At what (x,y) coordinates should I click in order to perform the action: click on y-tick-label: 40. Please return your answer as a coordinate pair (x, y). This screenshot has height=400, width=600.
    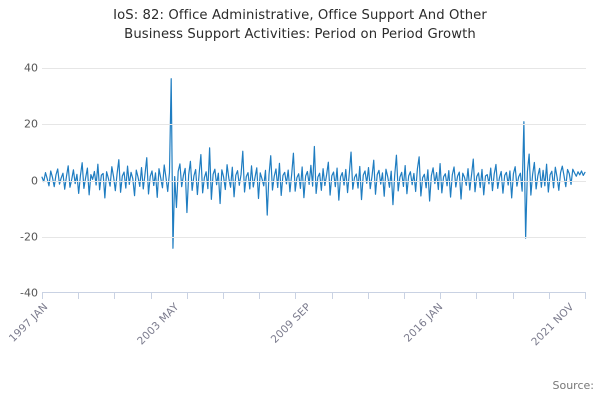
    Looking at the image, I should click on (31, 68).